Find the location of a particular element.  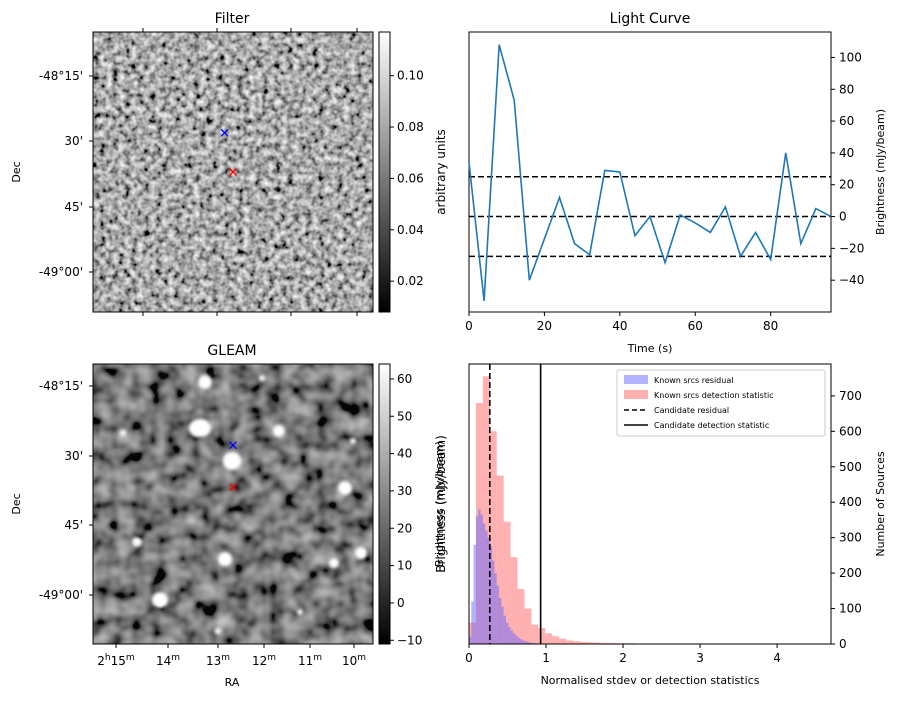

lightcurve-y-tick-label: 80 is located at coordinates (846, 89).